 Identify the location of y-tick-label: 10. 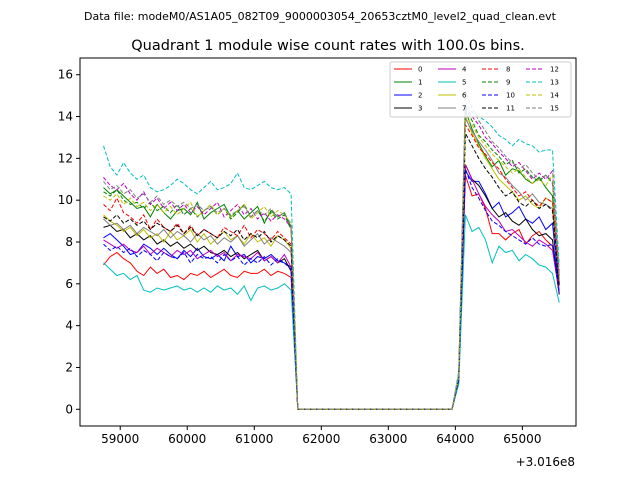
(65, 200).